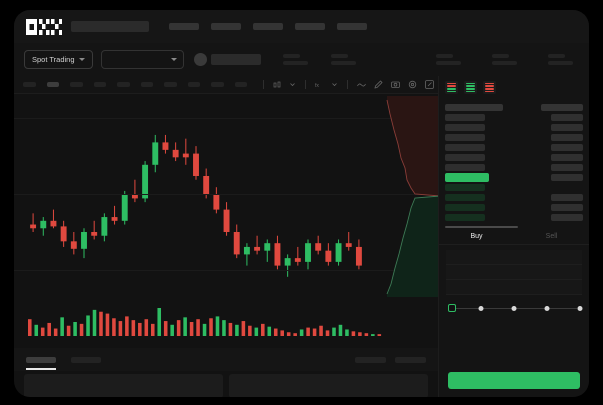 The image size is (603, 405). What do you see at coordinates (470, 87) in the screenshot?
I see `orderbook-mode-bids` at bounding box center [470, 87].